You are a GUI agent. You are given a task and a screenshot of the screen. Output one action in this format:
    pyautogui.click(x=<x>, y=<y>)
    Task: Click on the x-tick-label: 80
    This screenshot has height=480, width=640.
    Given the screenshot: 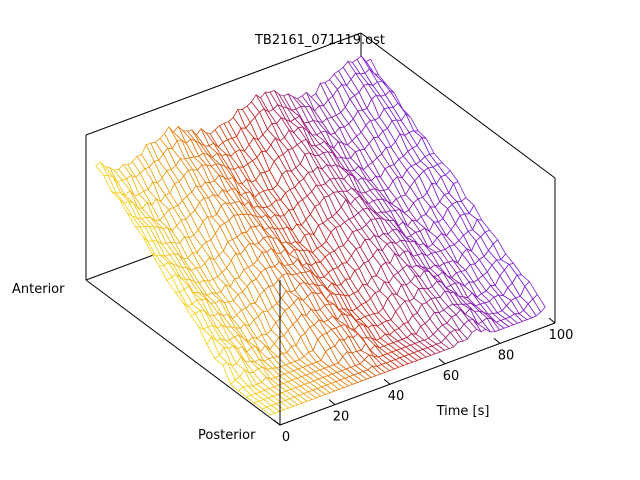 What is the action you would take?
    pyautogui.click(x=506, y=355)
    